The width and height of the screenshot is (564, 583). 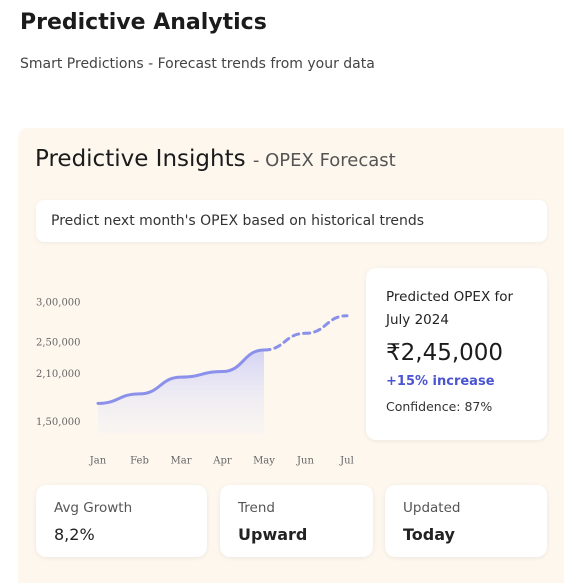 What do you see at coordinates (305, 461) in the screenshot?
I see `x-tick-label: Jun` at bounding box center [305, 461].